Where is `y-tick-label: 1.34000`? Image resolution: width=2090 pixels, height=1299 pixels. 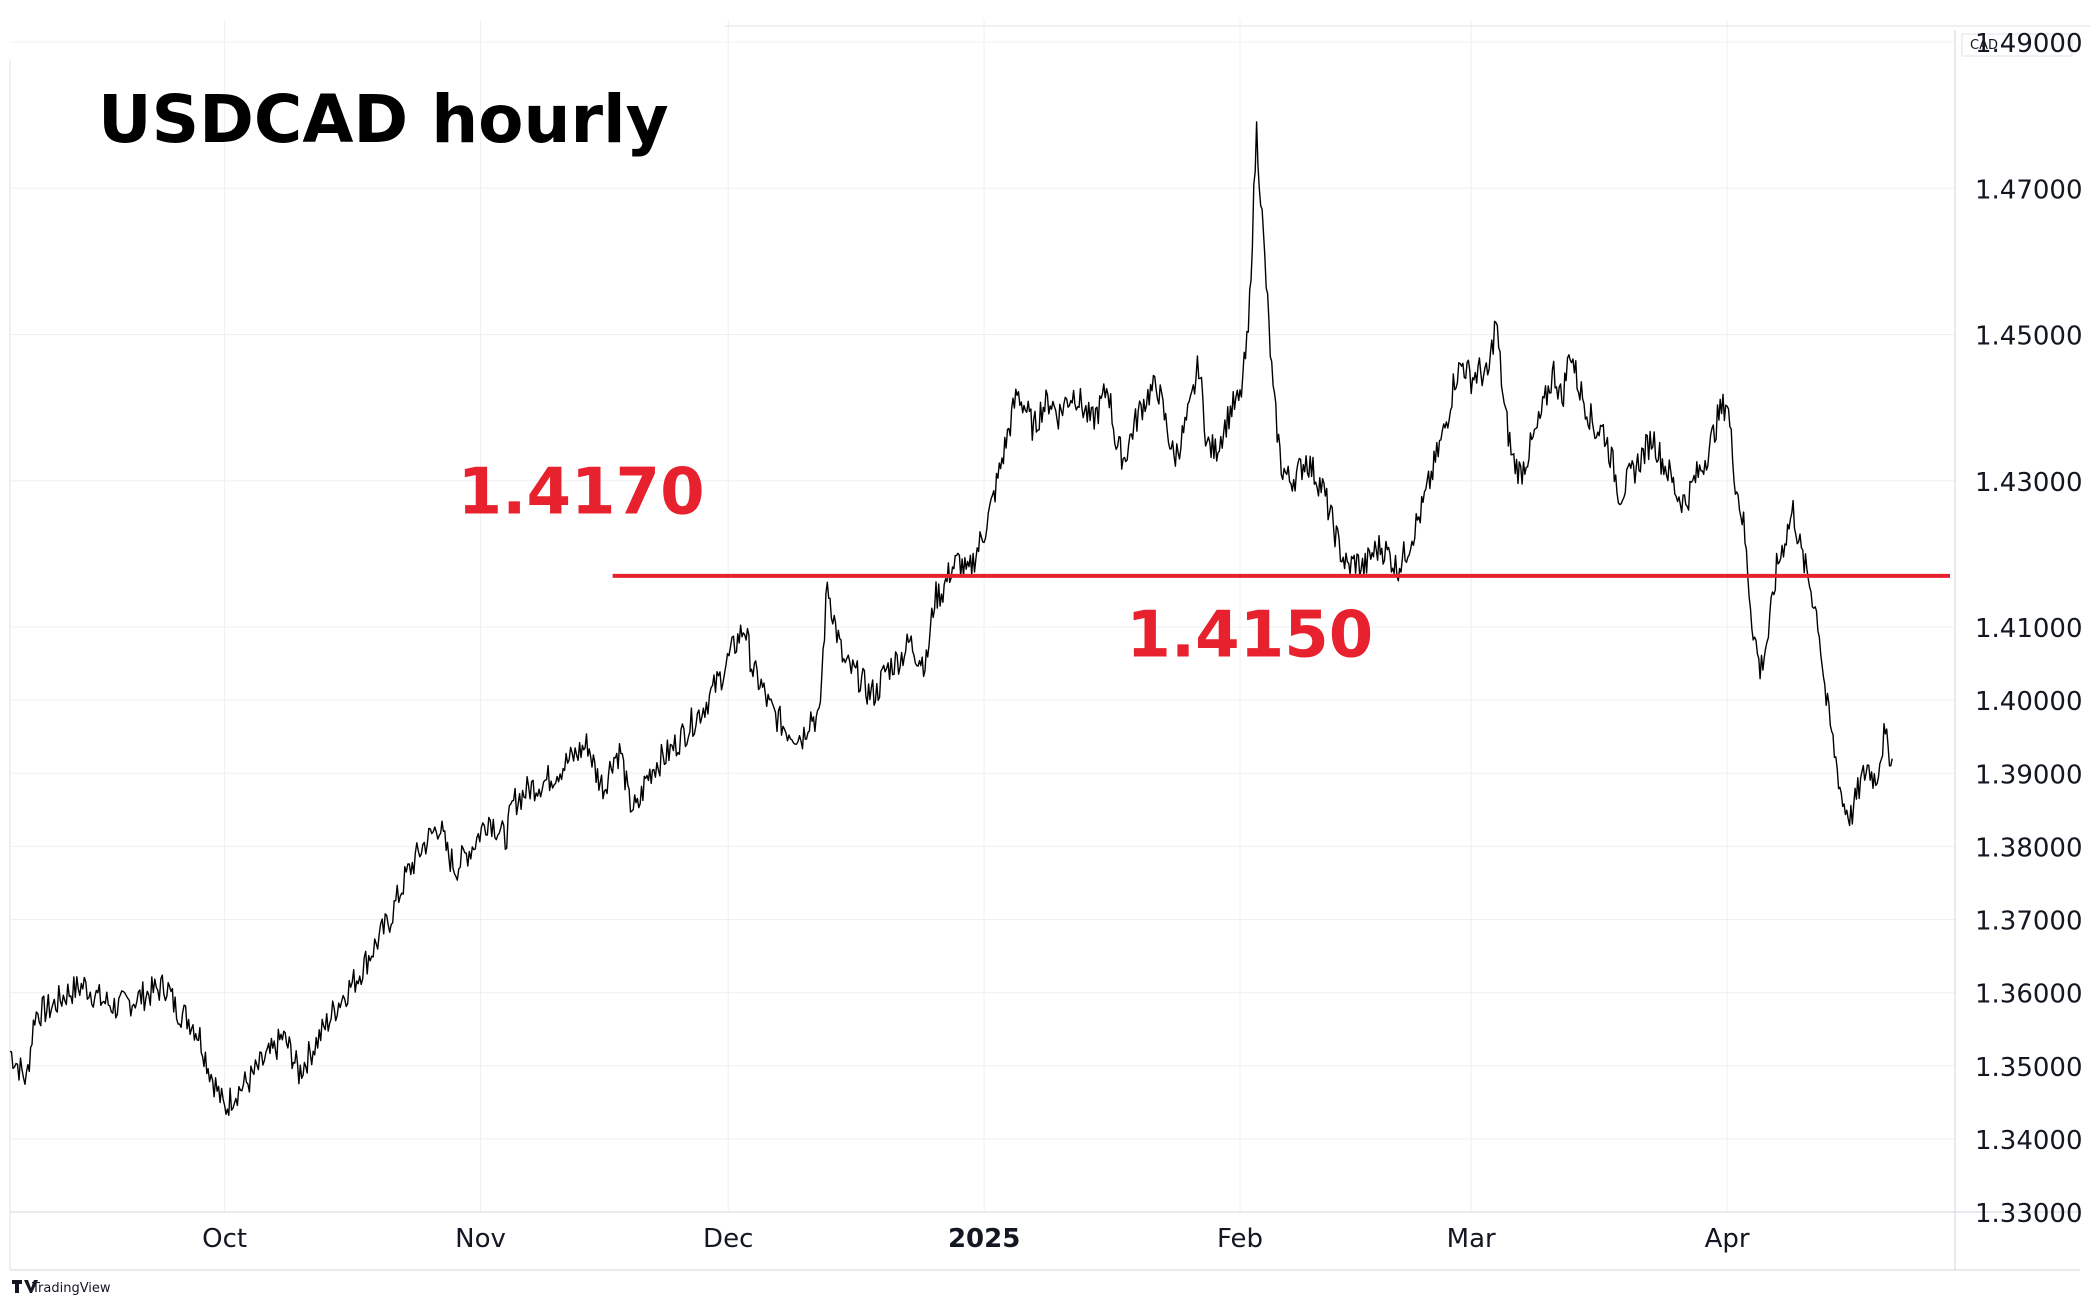 y-tick-label: 1.34000 is located at coordinates (2029, 1141).